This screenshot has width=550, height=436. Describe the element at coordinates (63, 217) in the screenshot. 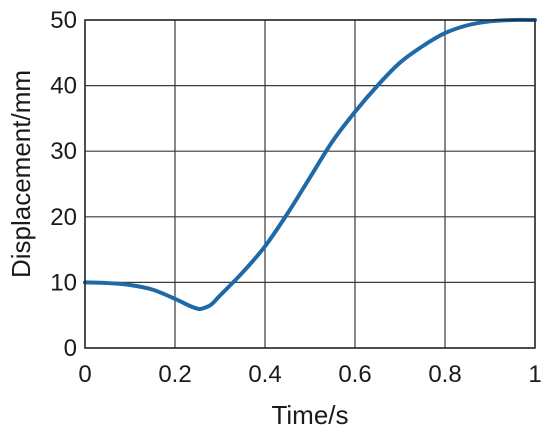

I see `y-tick-label-2: 20` at that location.